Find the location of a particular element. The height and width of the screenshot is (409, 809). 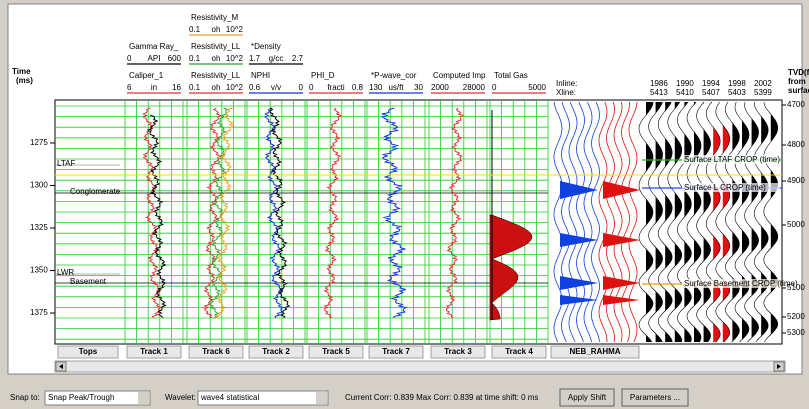

scale-unit: us/ft is located at coordinates (396, 87).